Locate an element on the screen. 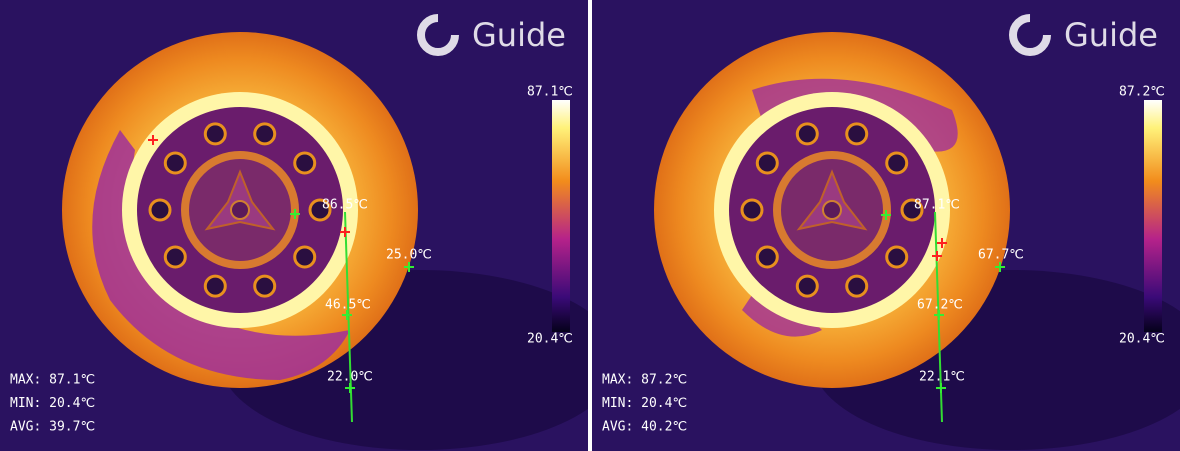 This screenshot has height=451, width=1180. point-temp: 67.7℃ is located at coordinates (1001, 255).